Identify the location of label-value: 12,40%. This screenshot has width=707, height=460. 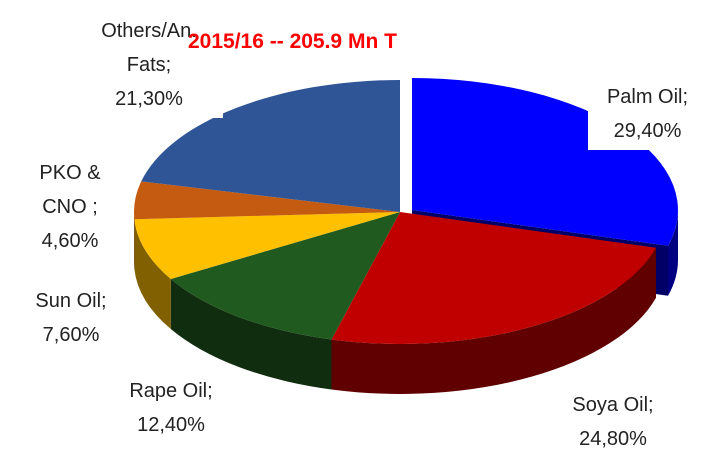
(171, 425).